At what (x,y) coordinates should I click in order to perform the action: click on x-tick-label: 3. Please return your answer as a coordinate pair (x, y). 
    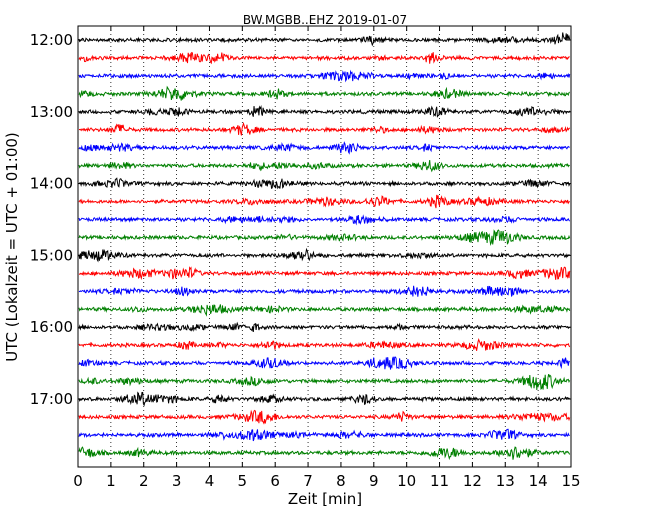
    Looking at the image, I should click on (177, 481).